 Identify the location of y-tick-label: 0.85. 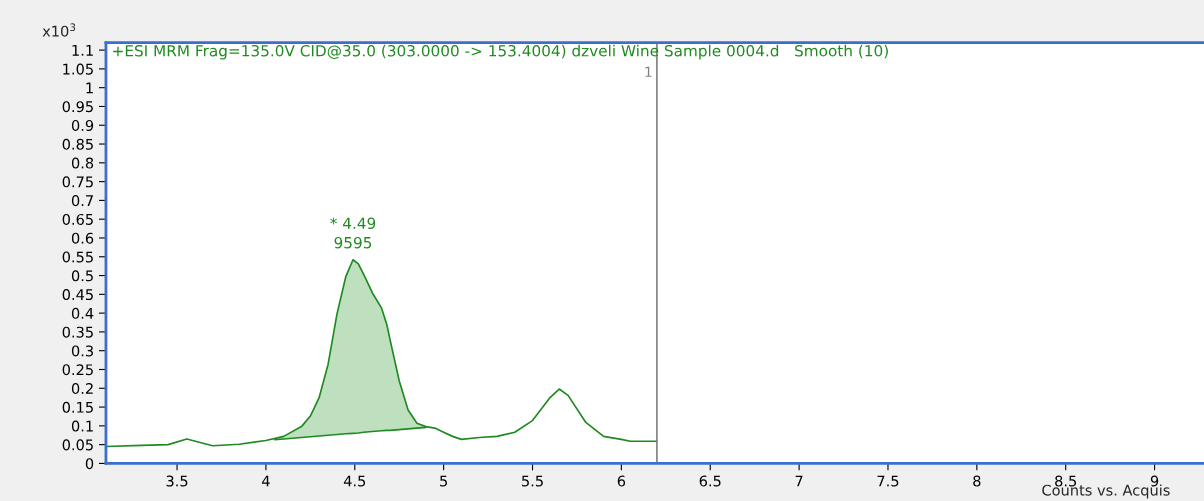
(77, 144).